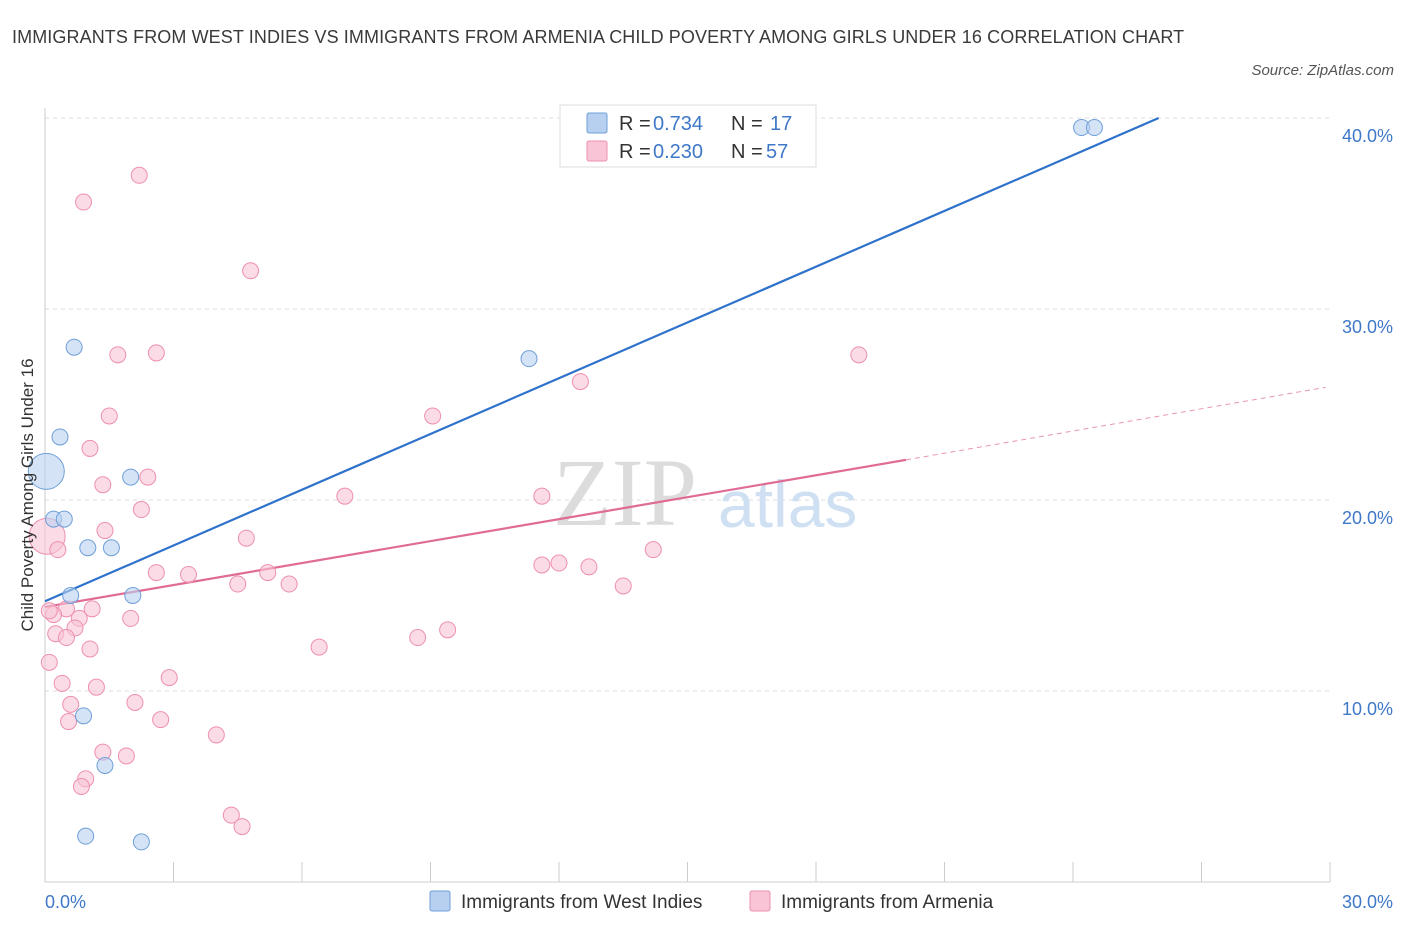 The height and width of the screenshot is (930, 1406). I want to click on x-tick-label-min: 0.0%, so click(65, 902).